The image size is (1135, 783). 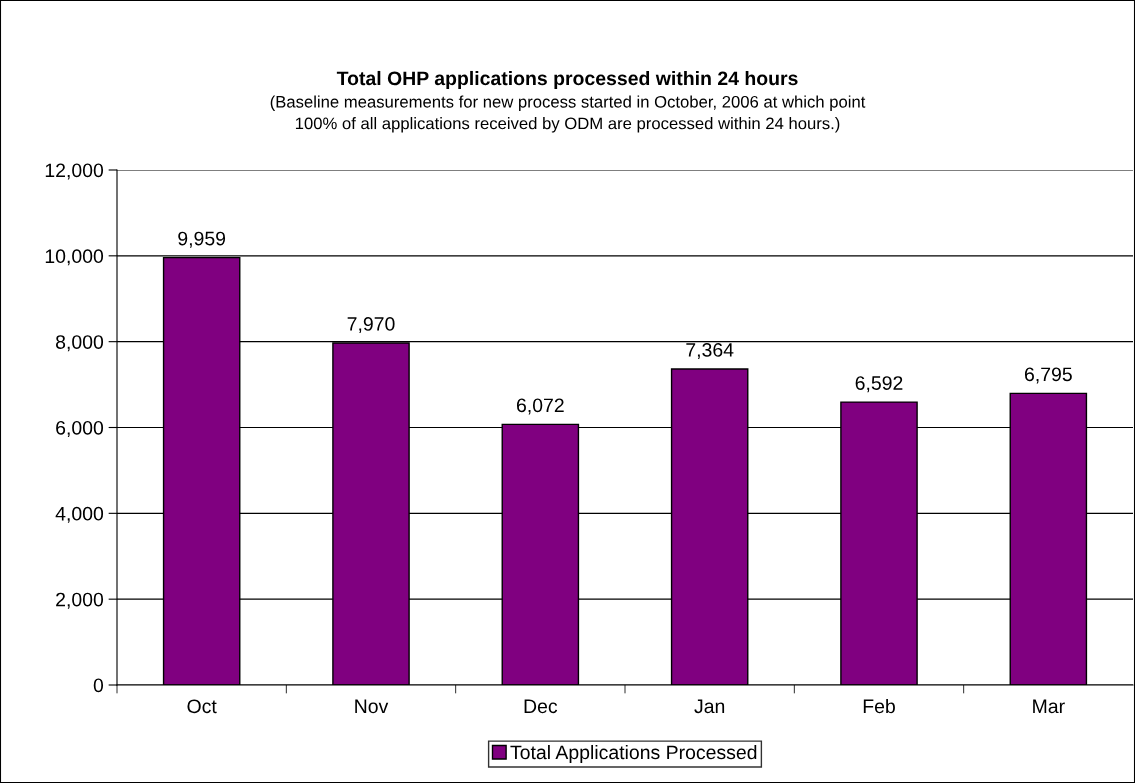 I want to click on x-tick-label: Nov, so click(x=372, y=706).